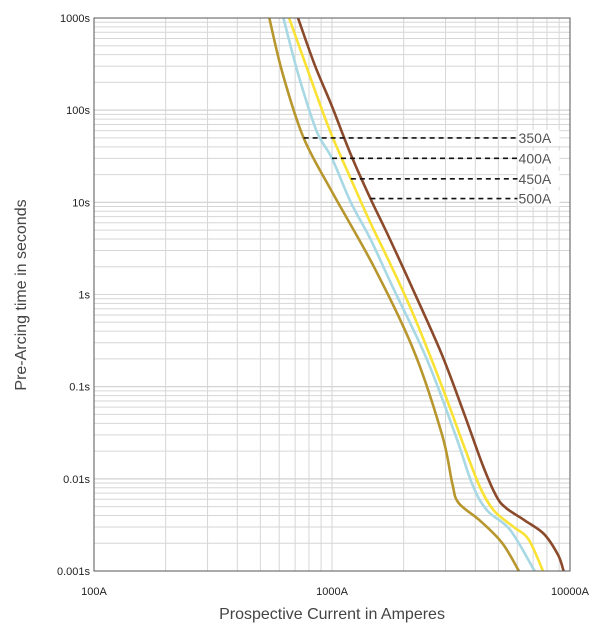 This screenshot has height=629, width=604. I want to click on legend-label-450A: 450A, so click(535, 179).